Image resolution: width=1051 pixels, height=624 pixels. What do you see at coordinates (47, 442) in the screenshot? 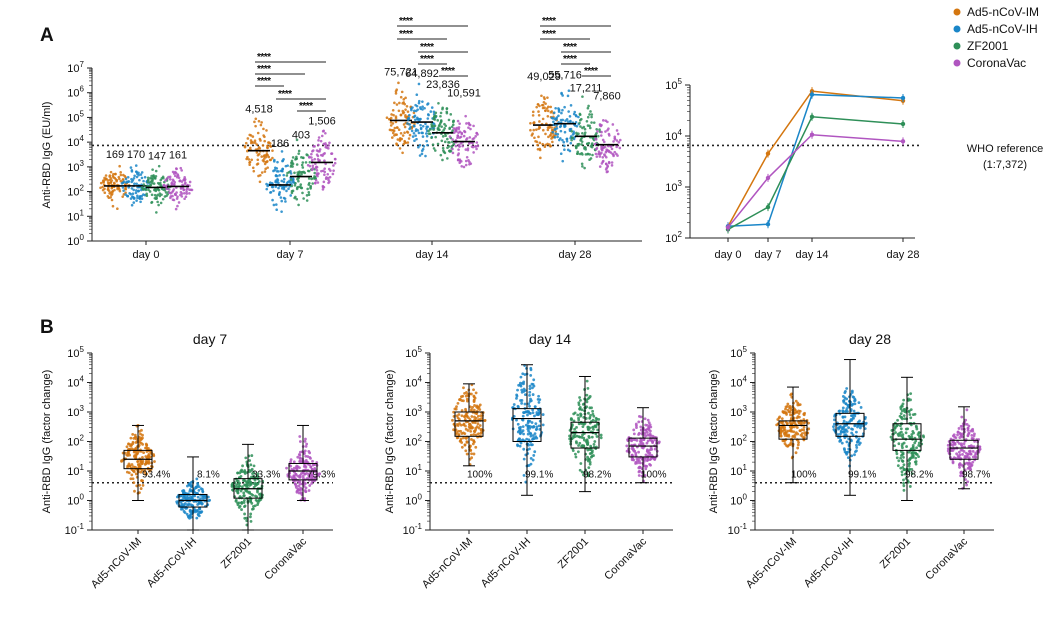
I see `y-axis-label: Anti-RBD IgG (factor change)` at bounding box center [47, 442].